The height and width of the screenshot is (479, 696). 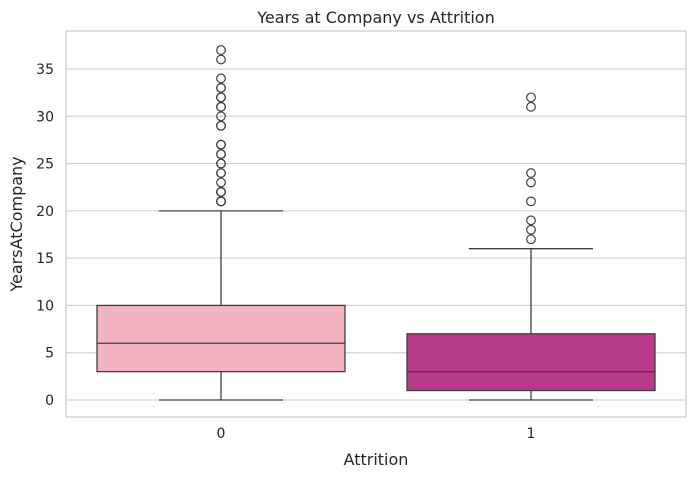 What do you see at coordinates (375, 17) in the screenshot?
I see `chart-title: Years at Company vs Attrition` at bounding box center [375, 17].